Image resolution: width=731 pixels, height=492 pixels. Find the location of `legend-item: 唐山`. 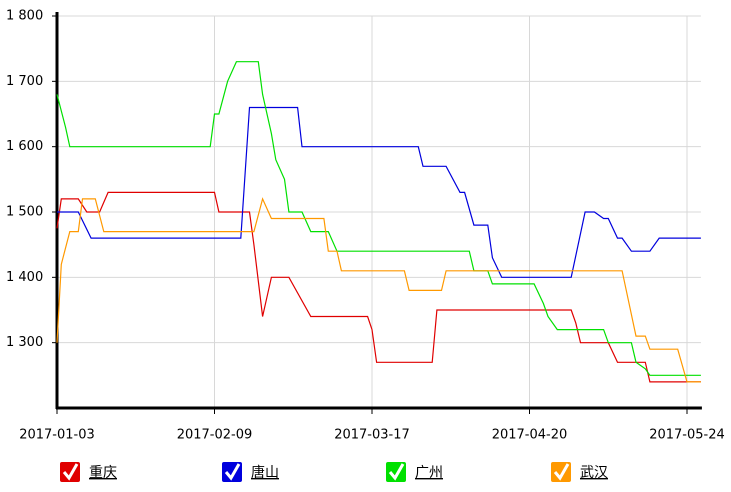

legend-item: 唐山 is located at coordinates (250, 472).